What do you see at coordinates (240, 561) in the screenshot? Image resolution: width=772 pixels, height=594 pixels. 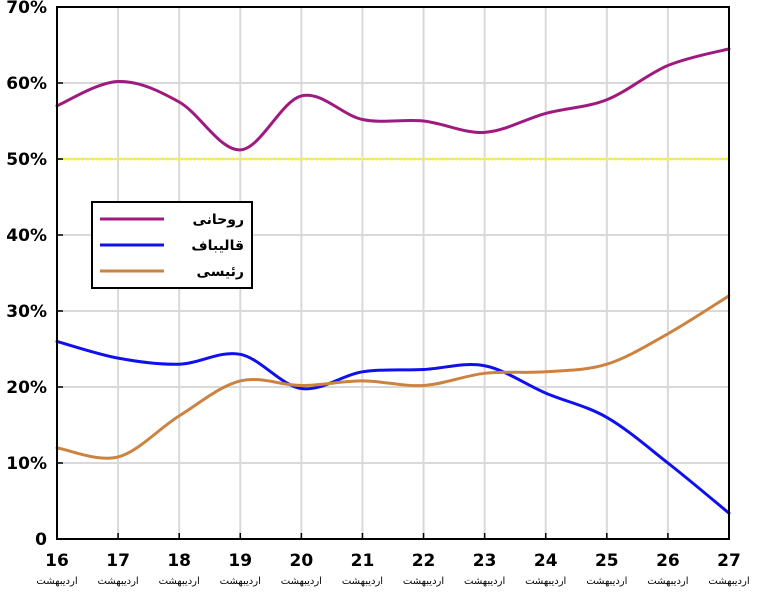 I see `x-tick-label: 19` at bounding box center [240, 561].